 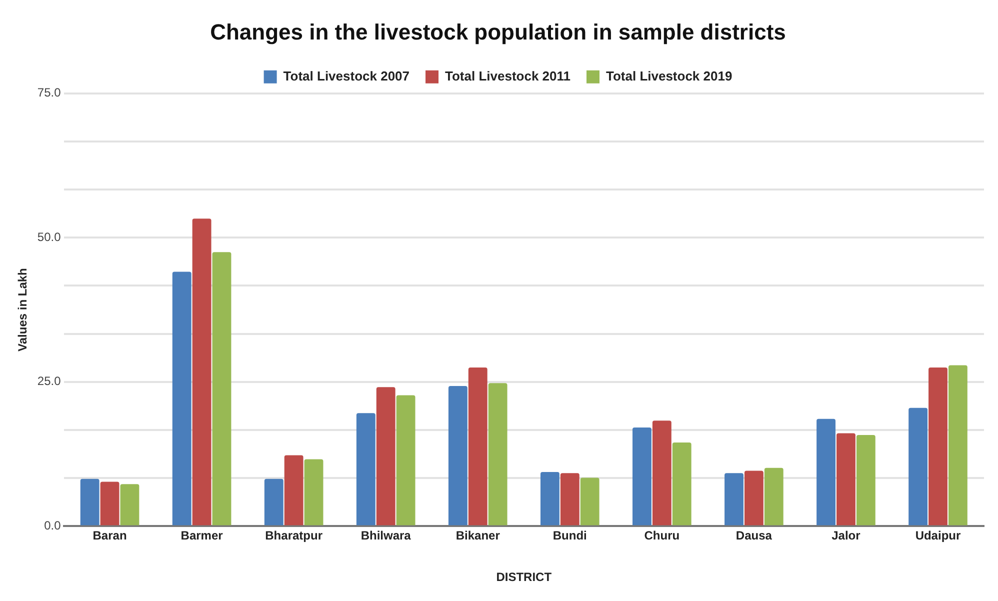 I want to click on x-tick-label: Bharatpur, so click(x=294, y=535).